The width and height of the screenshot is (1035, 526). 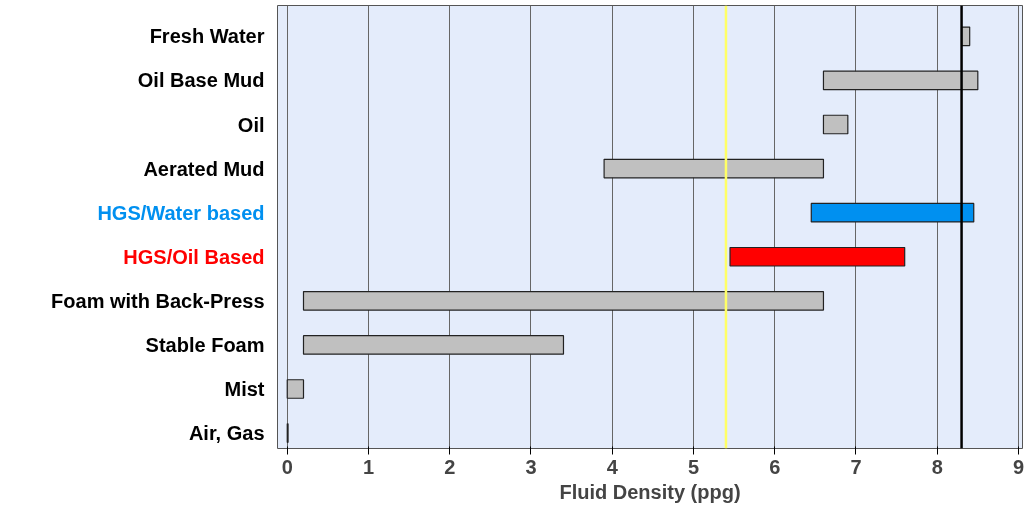 I want to click on y-tick-label: HGS/Water based, so click(x=181, y=212).